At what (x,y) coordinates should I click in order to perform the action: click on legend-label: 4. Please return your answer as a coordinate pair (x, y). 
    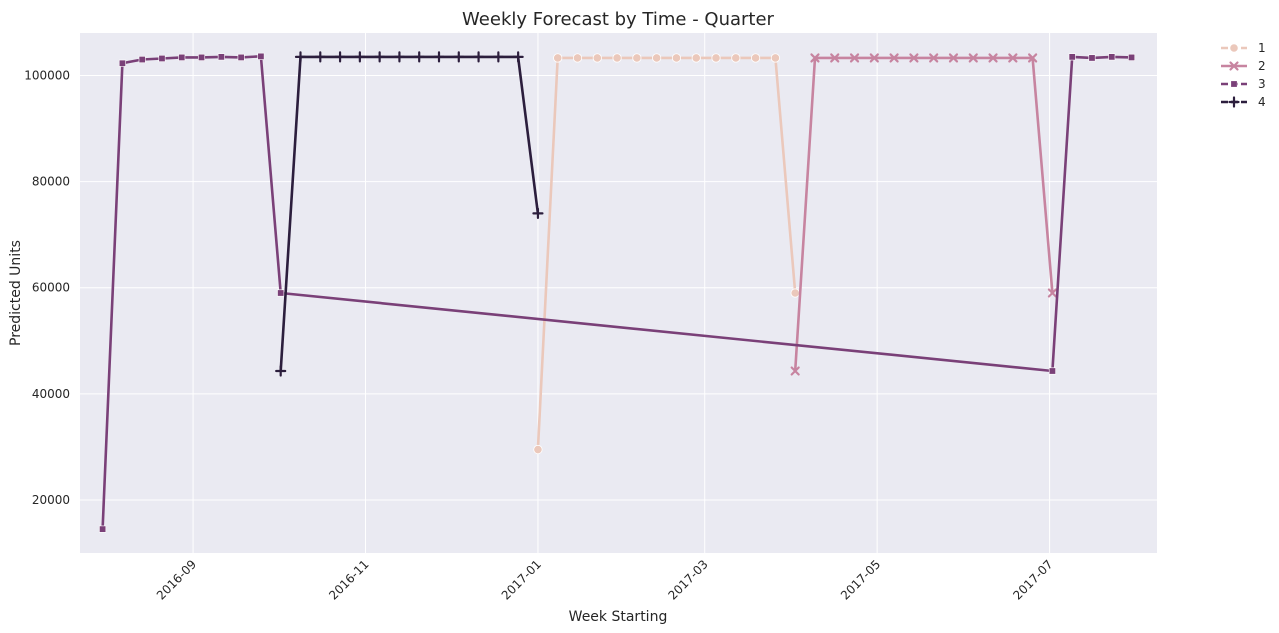
    Looking at the image, I should click on (1262, 102).